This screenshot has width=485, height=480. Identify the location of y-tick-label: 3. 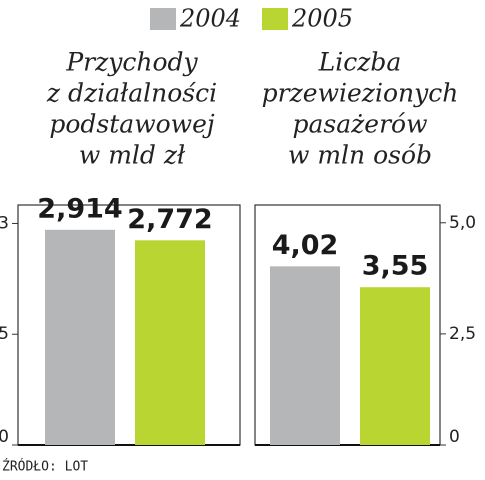
(4, 223).